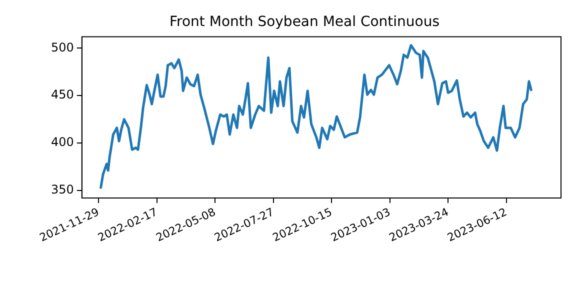  What do you see at coordinates (304, 22) in the screenshot?
I see `chart-title: Front Month Soybean Meal Continuous` at bounding box center [304, 22].